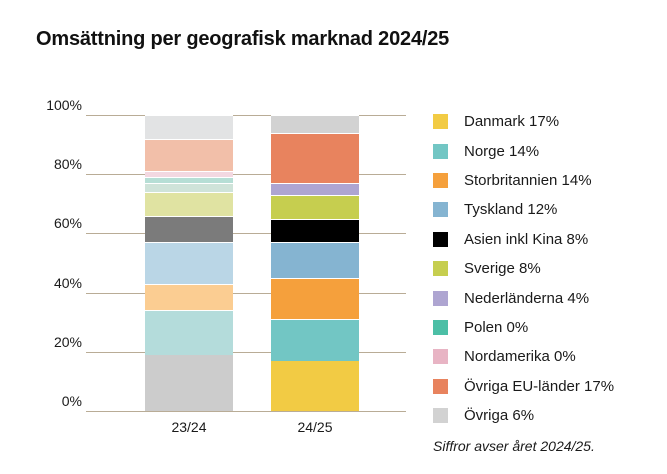 The image size is (667, 474). Describe the element at coordinates (527, 298) in the screenshot. I see `legend-item-label: Nederländerna 4%` at that location.